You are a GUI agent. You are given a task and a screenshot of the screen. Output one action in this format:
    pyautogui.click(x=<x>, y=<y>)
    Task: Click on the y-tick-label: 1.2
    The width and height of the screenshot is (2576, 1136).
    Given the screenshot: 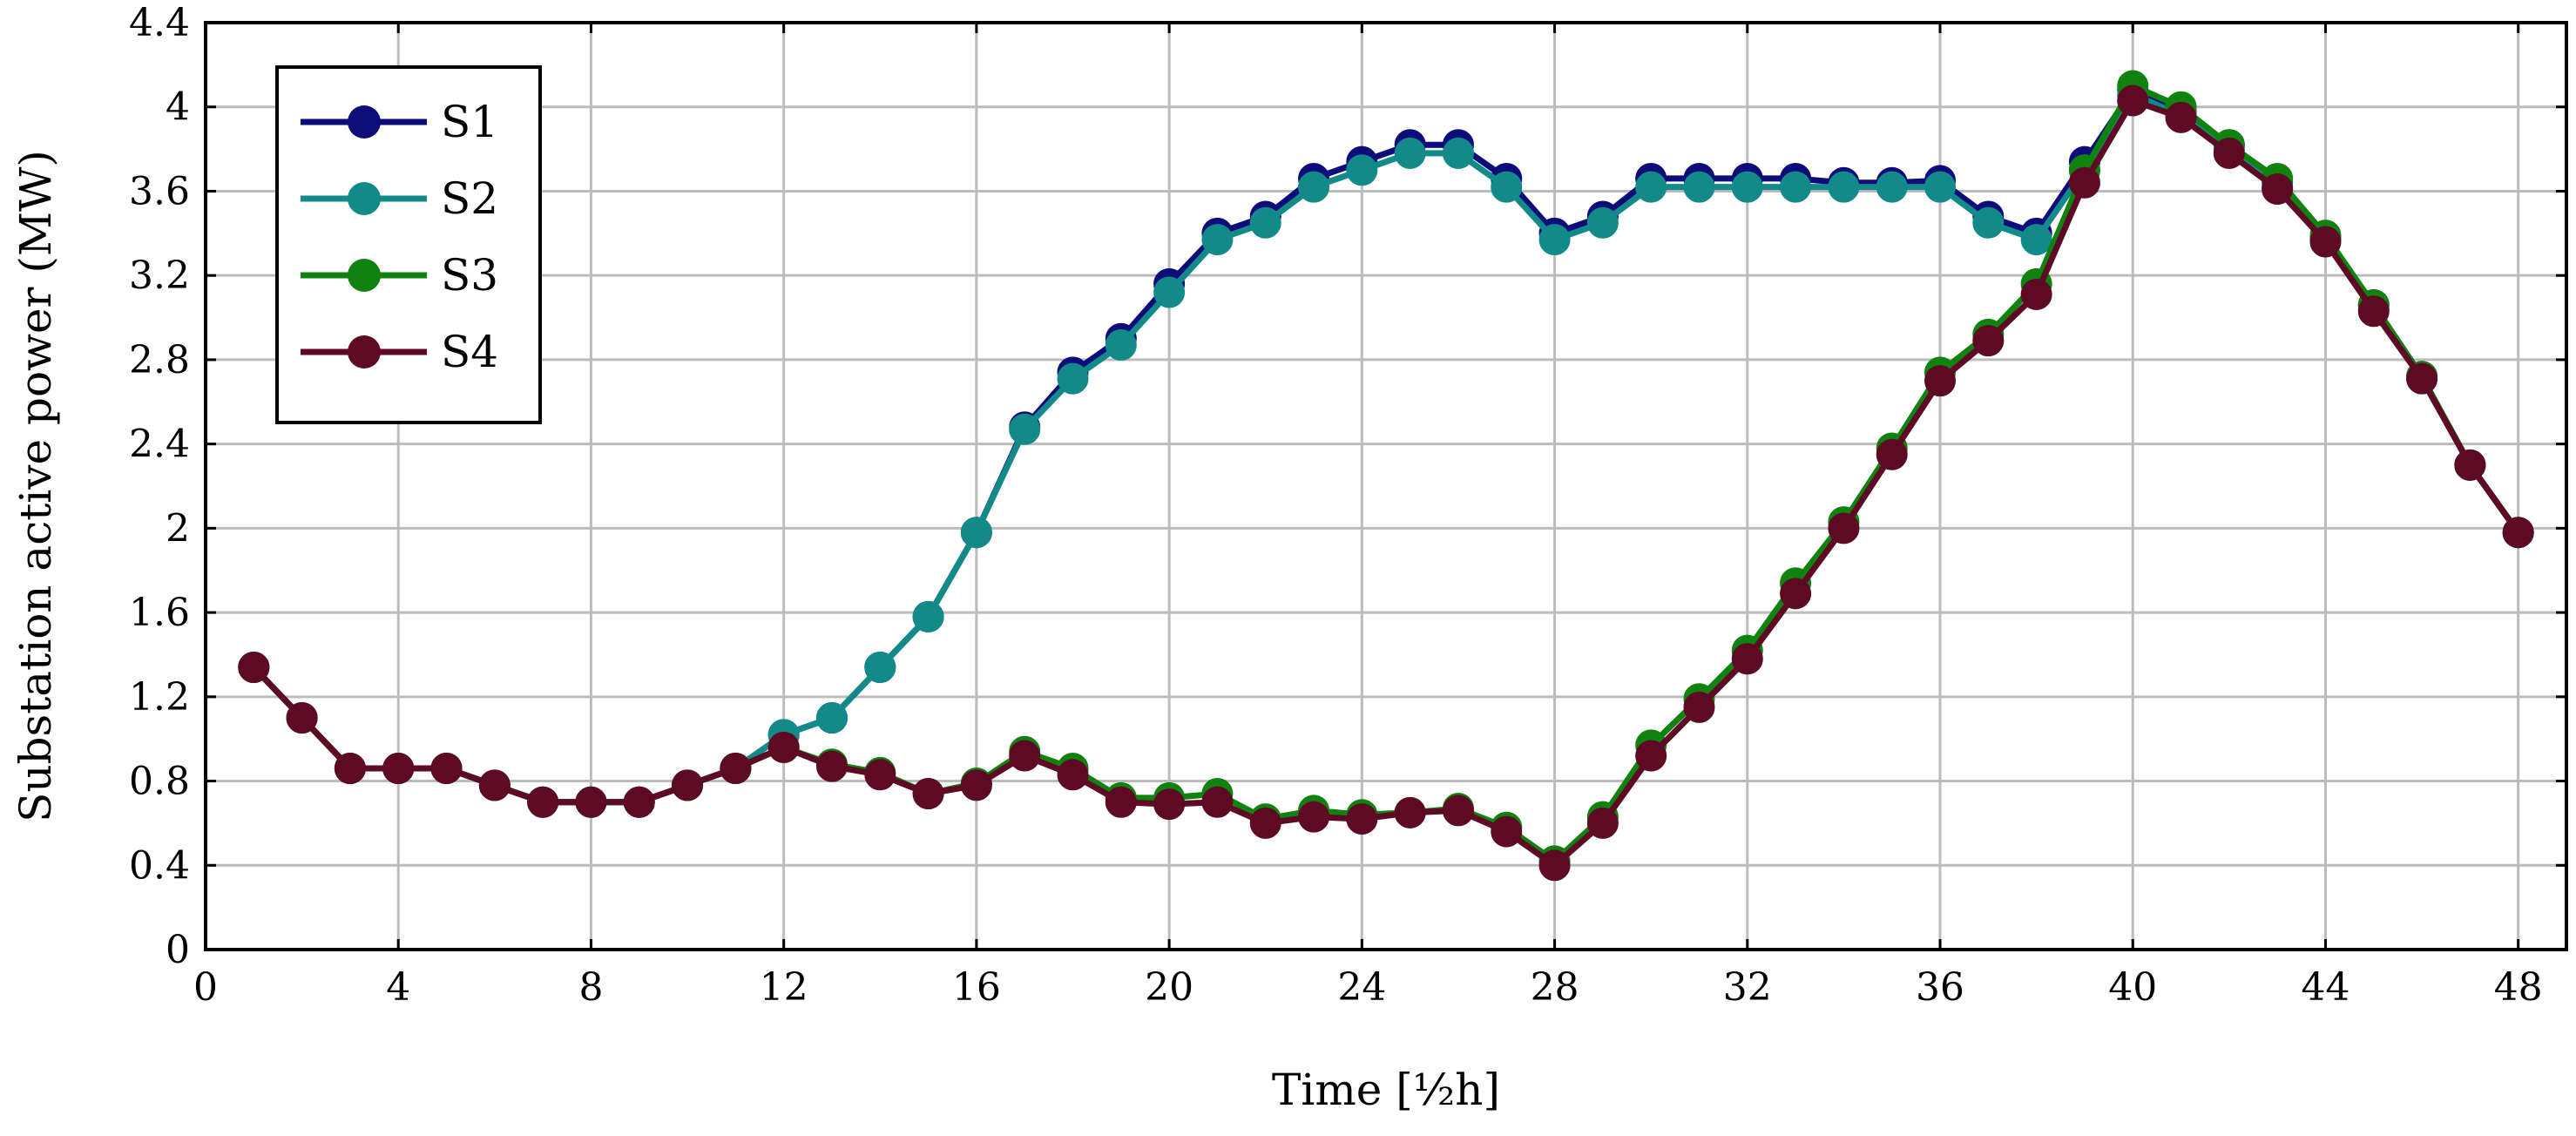 What is the action you would take?
    pyautogui.click(x=159, y=697)
    